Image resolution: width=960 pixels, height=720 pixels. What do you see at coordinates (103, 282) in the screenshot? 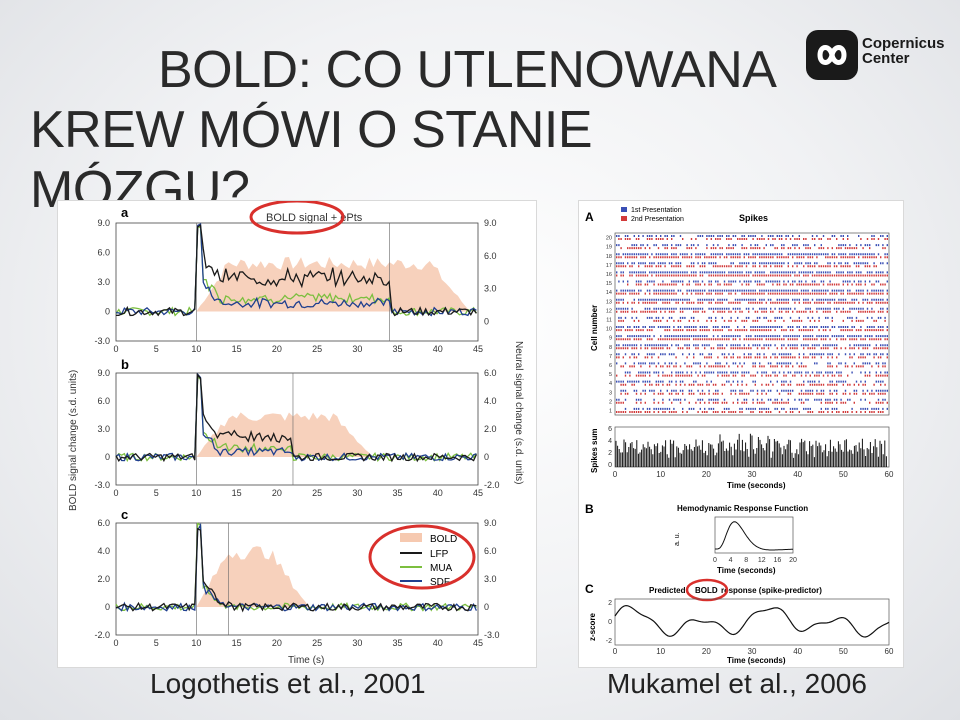
I see `left-tick-a: 3.0` at bounding box center [103, 282].